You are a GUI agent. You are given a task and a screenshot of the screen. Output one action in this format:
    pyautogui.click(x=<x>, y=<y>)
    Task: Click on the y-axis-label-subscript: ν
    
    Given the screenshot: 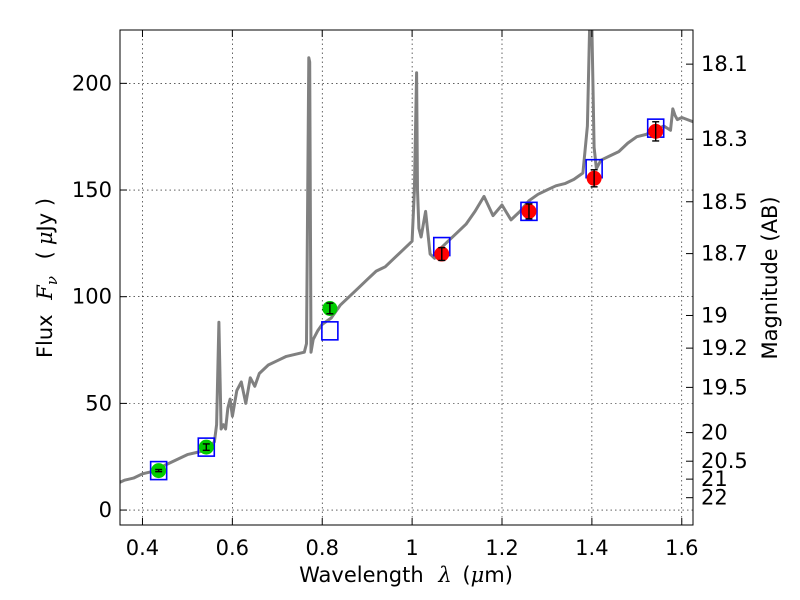 What is the action you would take?
    pyautogui.click(x=52, y=280)
    